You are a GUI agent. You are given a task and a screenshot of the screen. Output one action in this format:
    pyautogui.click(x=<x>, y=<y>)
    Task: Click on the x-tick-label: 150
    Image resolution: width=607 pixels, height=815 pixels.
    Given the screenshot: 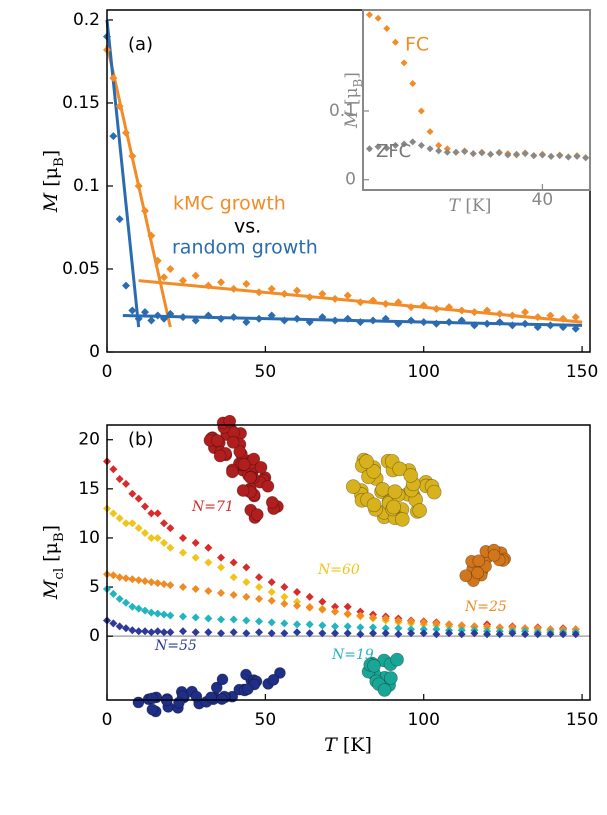 What is the action you would take?
    pyautogui.click(x=582, y=720)
    